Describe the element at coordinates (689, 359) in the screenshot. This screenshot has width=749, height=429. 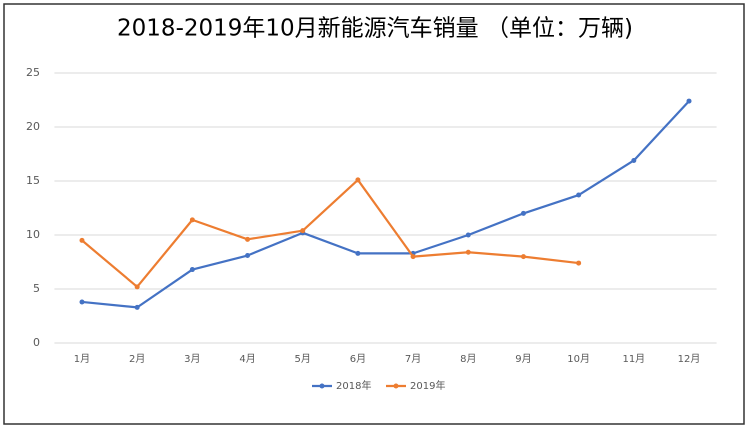
I see `x-tick-label: 12月` at that location.